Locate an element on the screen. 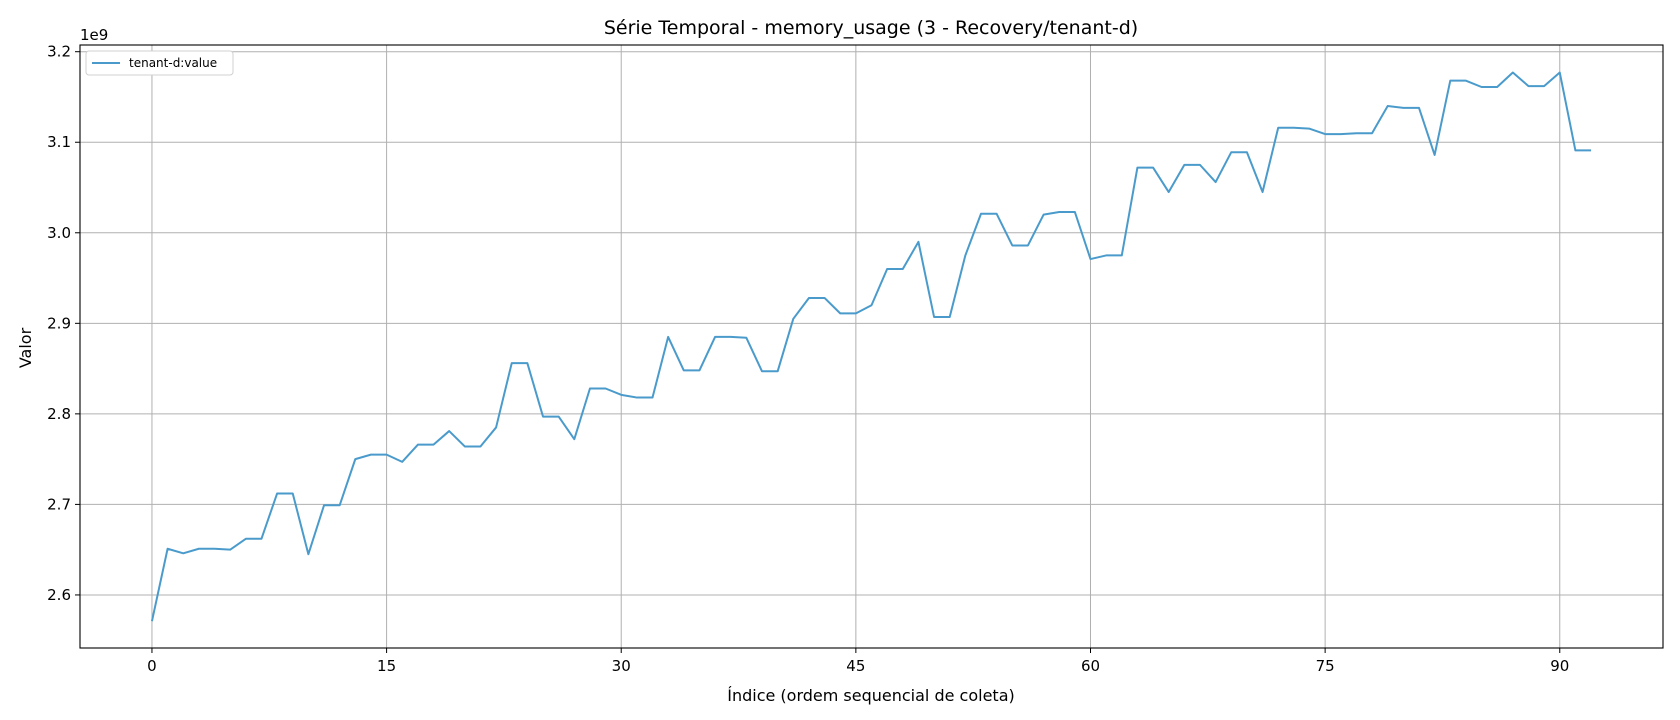 The height and width of the screenshot is (720, 1680). y-axis: 2.6 2.7 2.8 2.9 3.0 3.1 3.2 is located at coordinates (63, 323).